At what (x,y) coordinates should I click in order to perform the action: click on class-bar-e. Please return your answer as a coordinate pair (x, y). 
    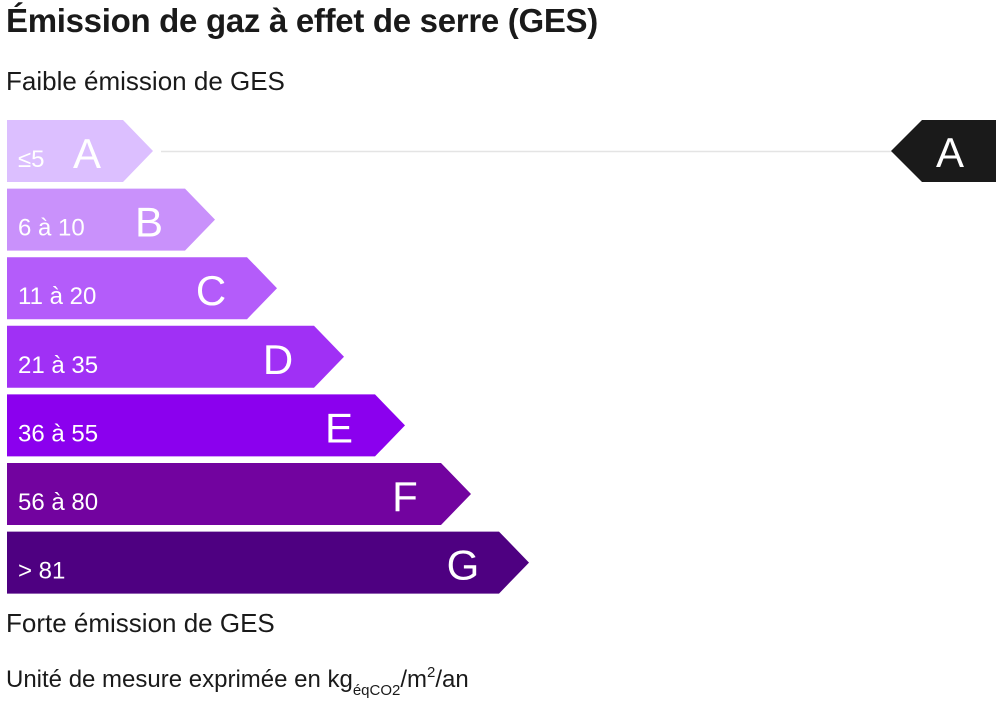
    Looking at the image, I should click on (206, 425).